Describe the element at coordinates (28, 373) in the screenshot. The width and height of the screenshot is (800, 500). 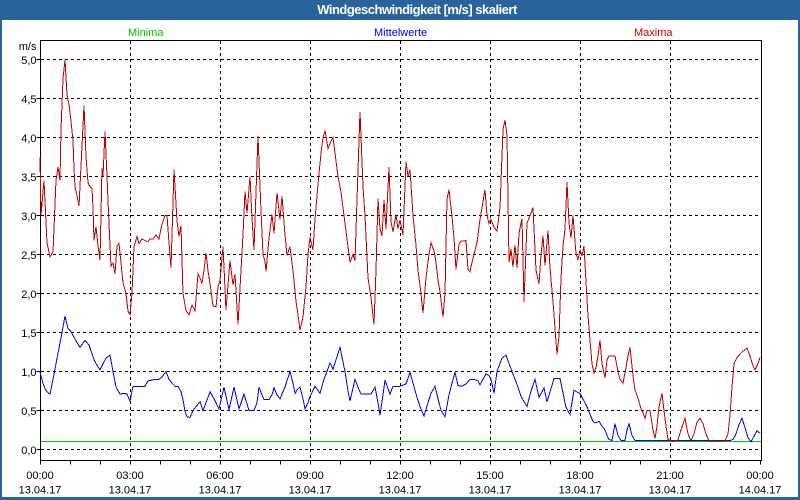
I see `svg-text: 1,0` at that location.